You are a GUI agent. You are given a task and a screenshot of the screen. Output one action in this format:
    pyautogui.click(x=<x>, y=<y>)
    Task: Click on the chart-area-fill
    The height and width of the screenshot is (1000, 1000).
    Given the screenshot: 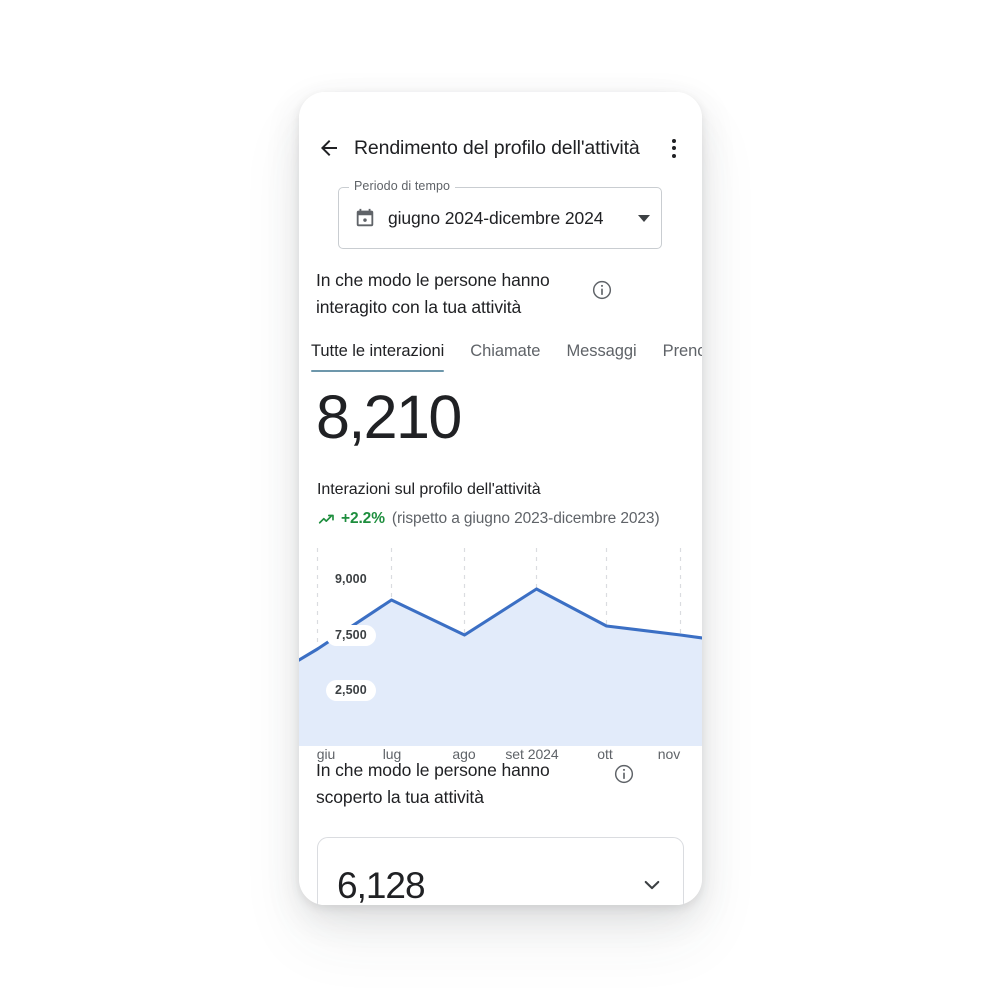 What is the action you would take?
    pyautogui.click(x=500, y=667)
    